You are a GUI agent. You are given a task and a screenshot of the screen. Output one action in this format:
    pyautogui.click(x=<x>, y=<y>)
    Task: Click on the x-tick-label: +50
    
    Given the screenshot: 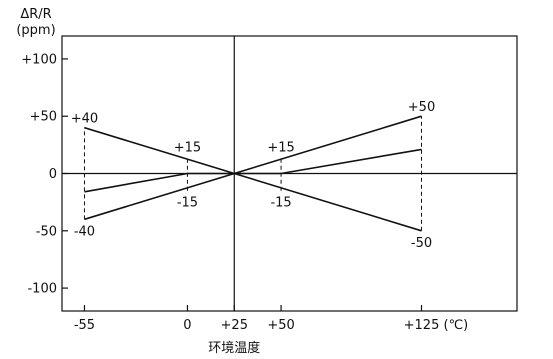 What is the action you would take?
    pyautogui.click(x=280, y=325)
    